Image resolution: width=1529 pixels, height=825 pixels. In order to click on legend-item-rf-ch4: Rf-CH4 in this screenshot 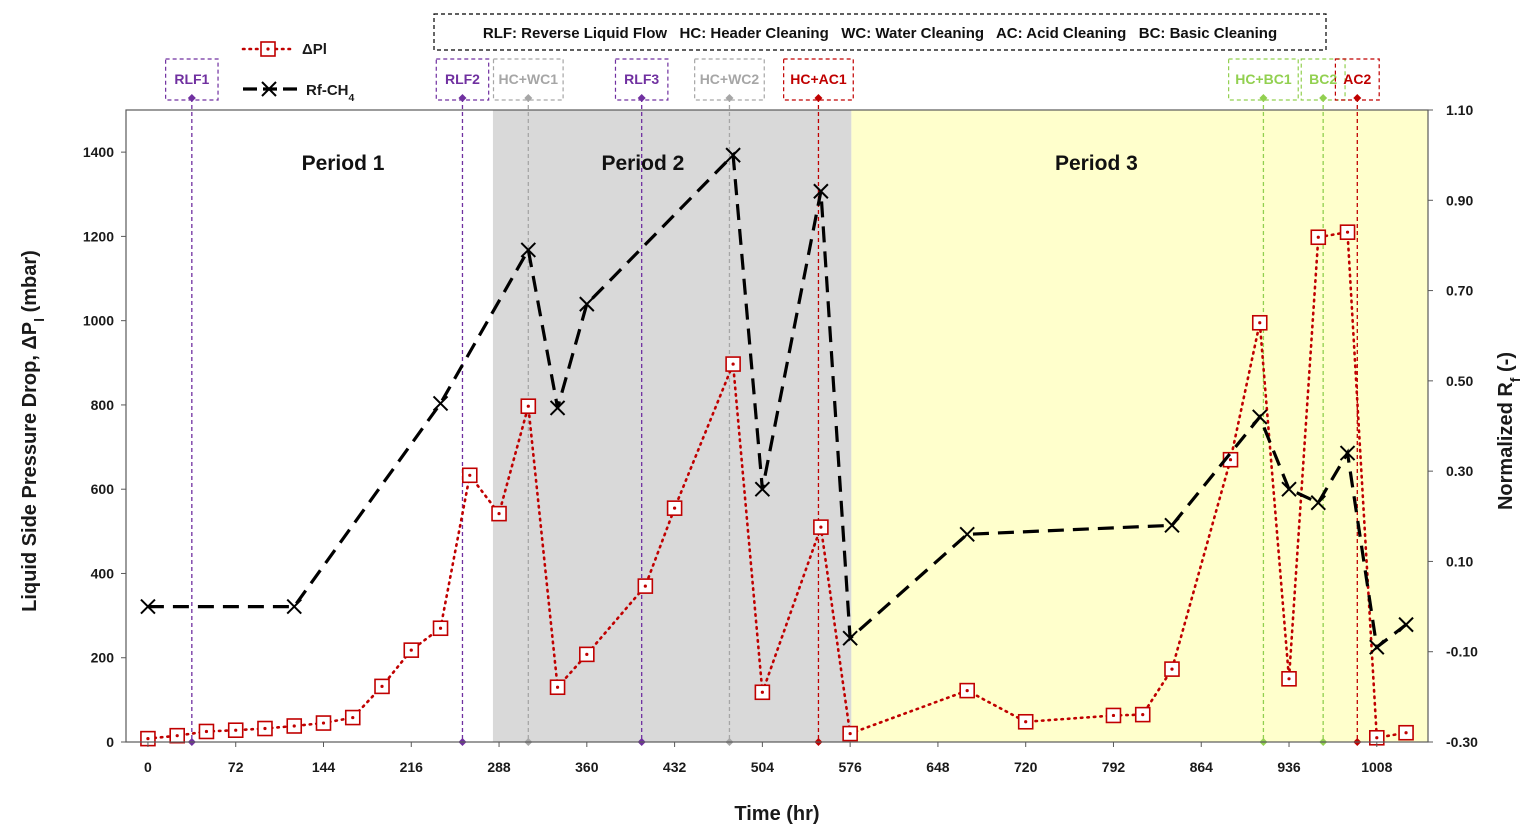, I will do `click(299, 92)`.